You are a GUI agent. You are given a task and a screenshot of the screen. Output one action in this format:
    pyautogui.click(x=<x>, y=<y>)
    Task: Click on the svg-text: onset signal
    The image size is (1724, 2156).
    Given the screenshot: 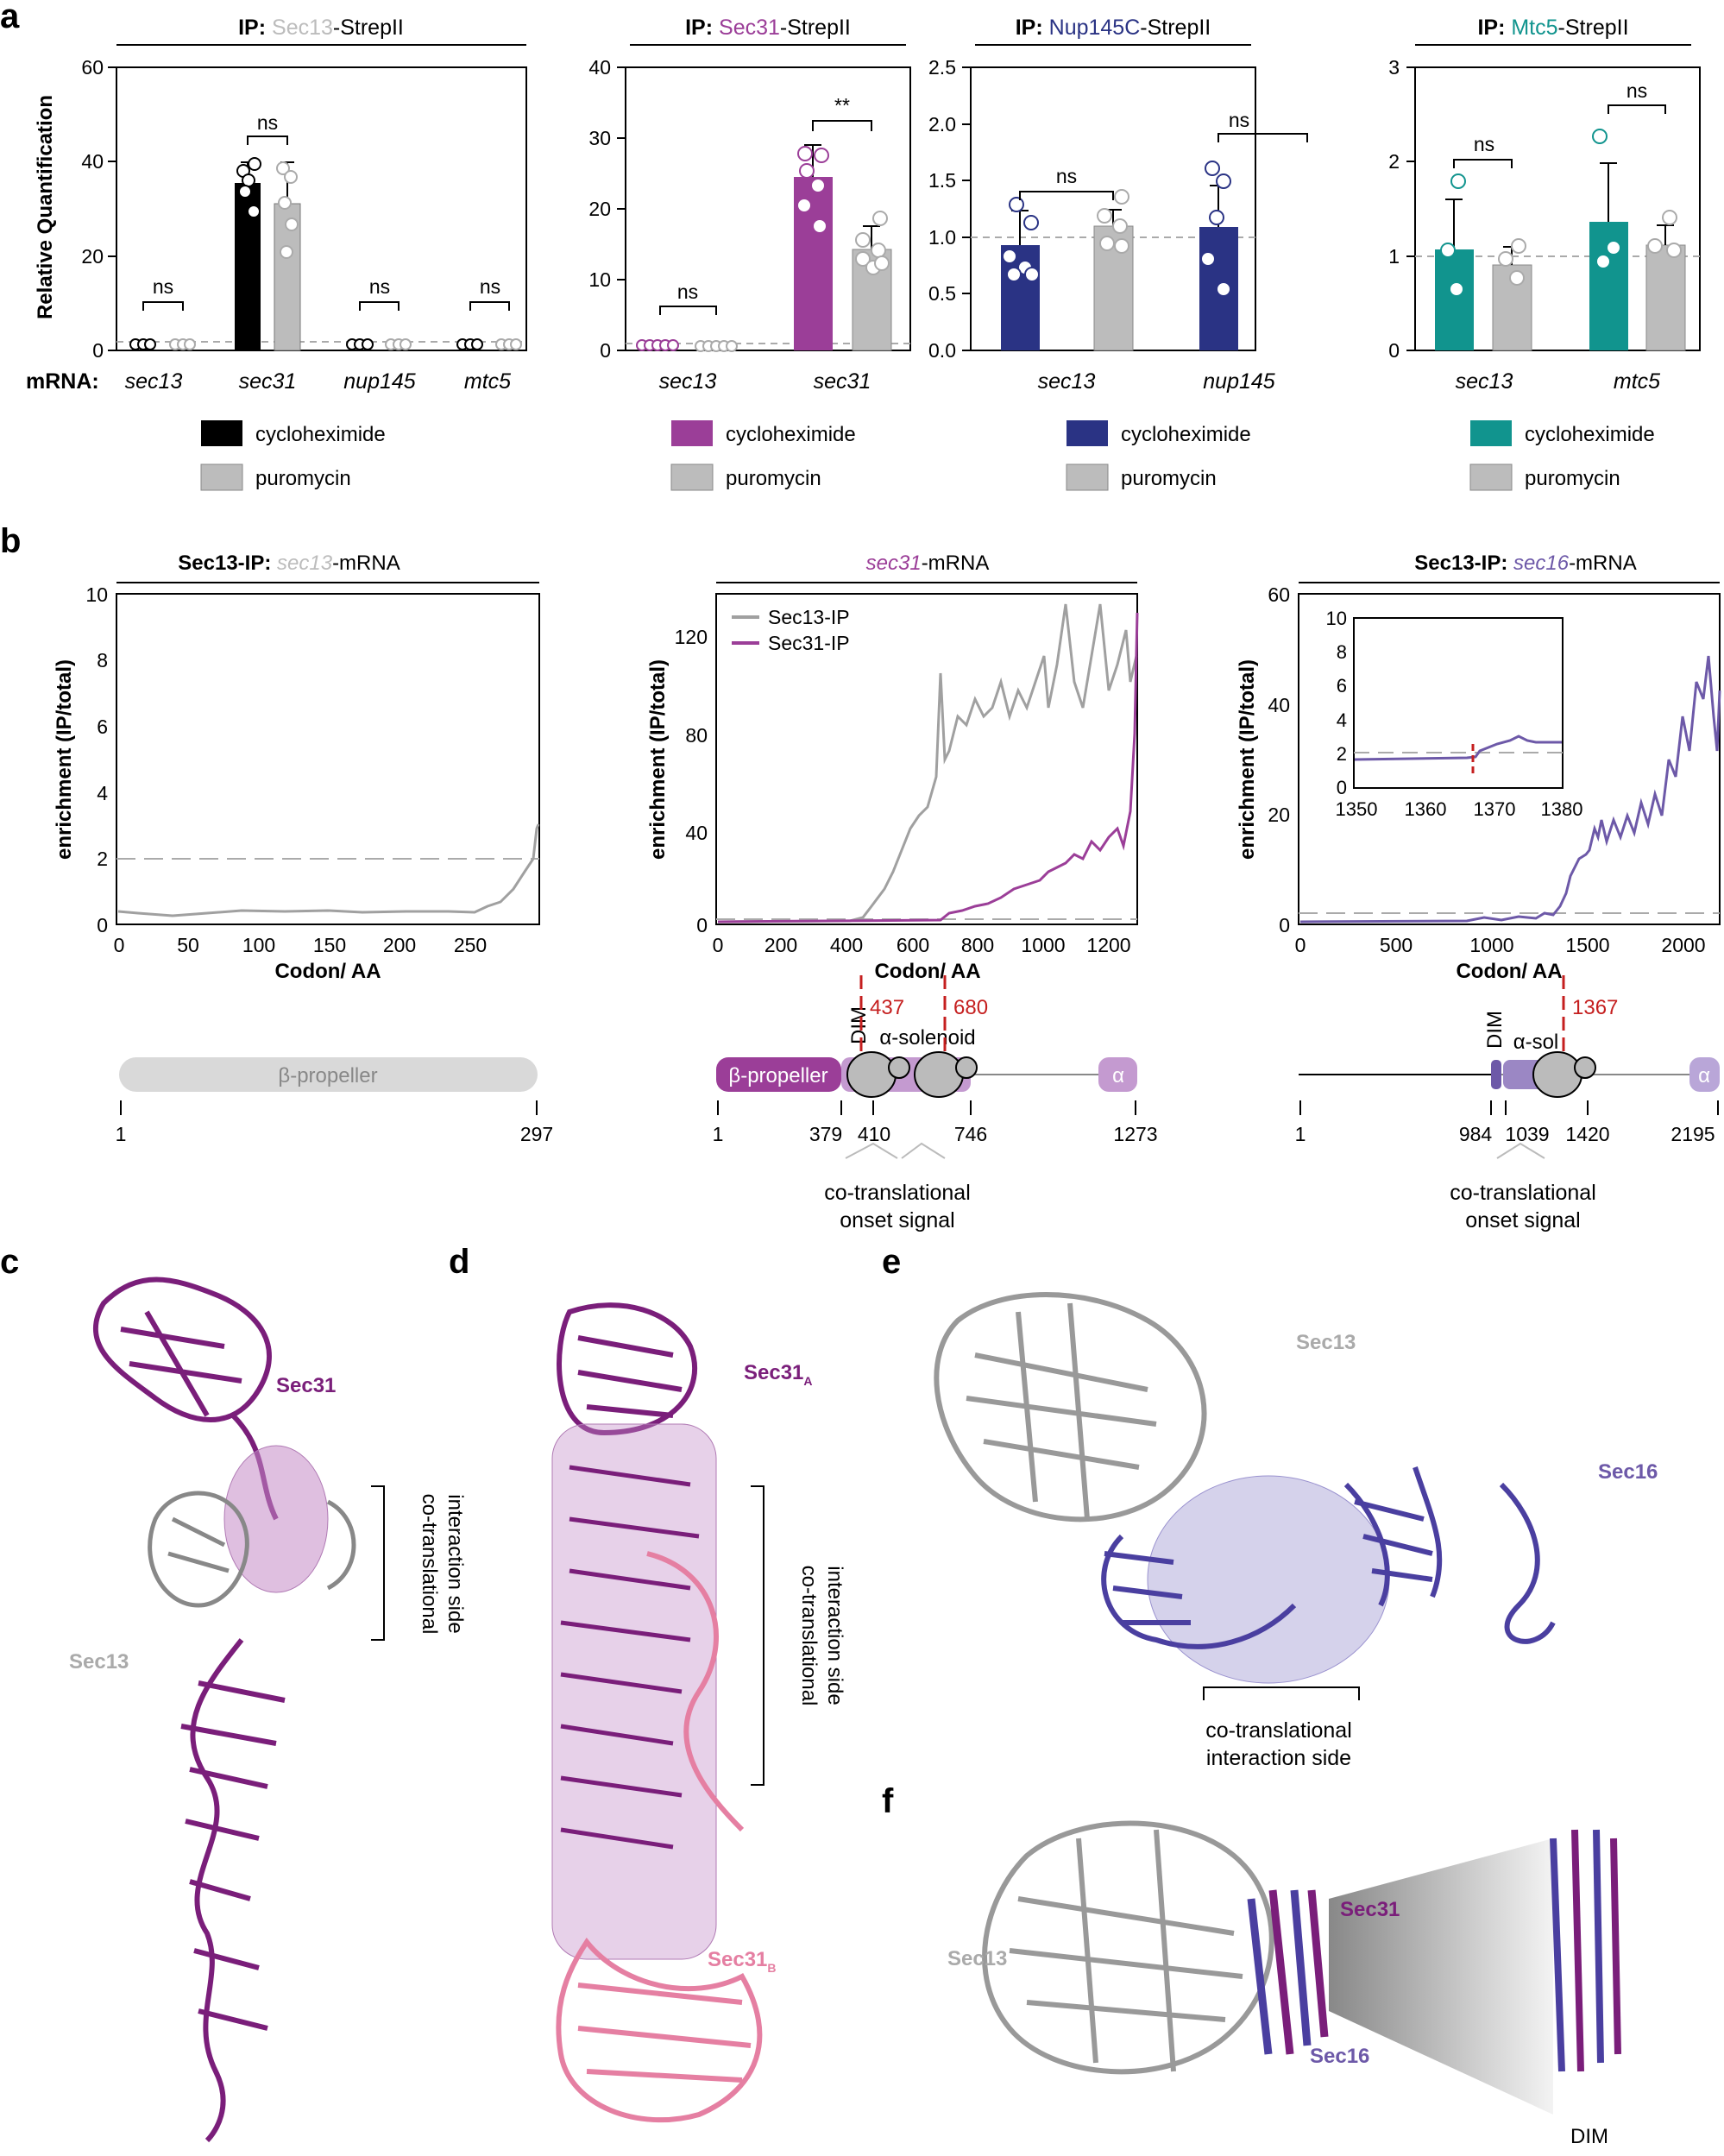 What is the action you would take?
    pyautogui.click(x=897, y=1220)
    